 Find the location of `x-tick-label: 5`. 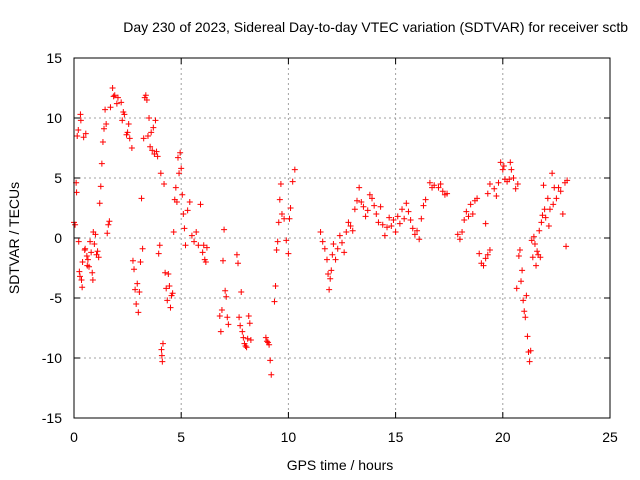

x-tick-label: 5 is located at coordinates (181, 437).